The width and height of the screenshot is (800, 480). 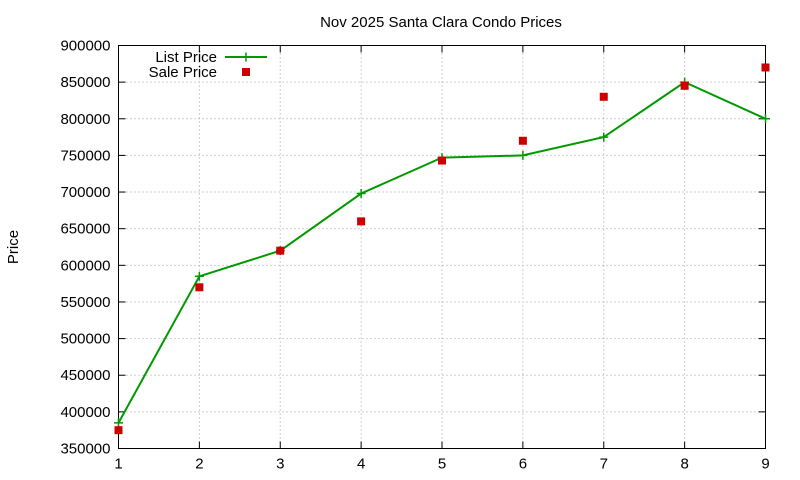 I want to click on y-tick-label: 500000, so click(x=85, y=339).